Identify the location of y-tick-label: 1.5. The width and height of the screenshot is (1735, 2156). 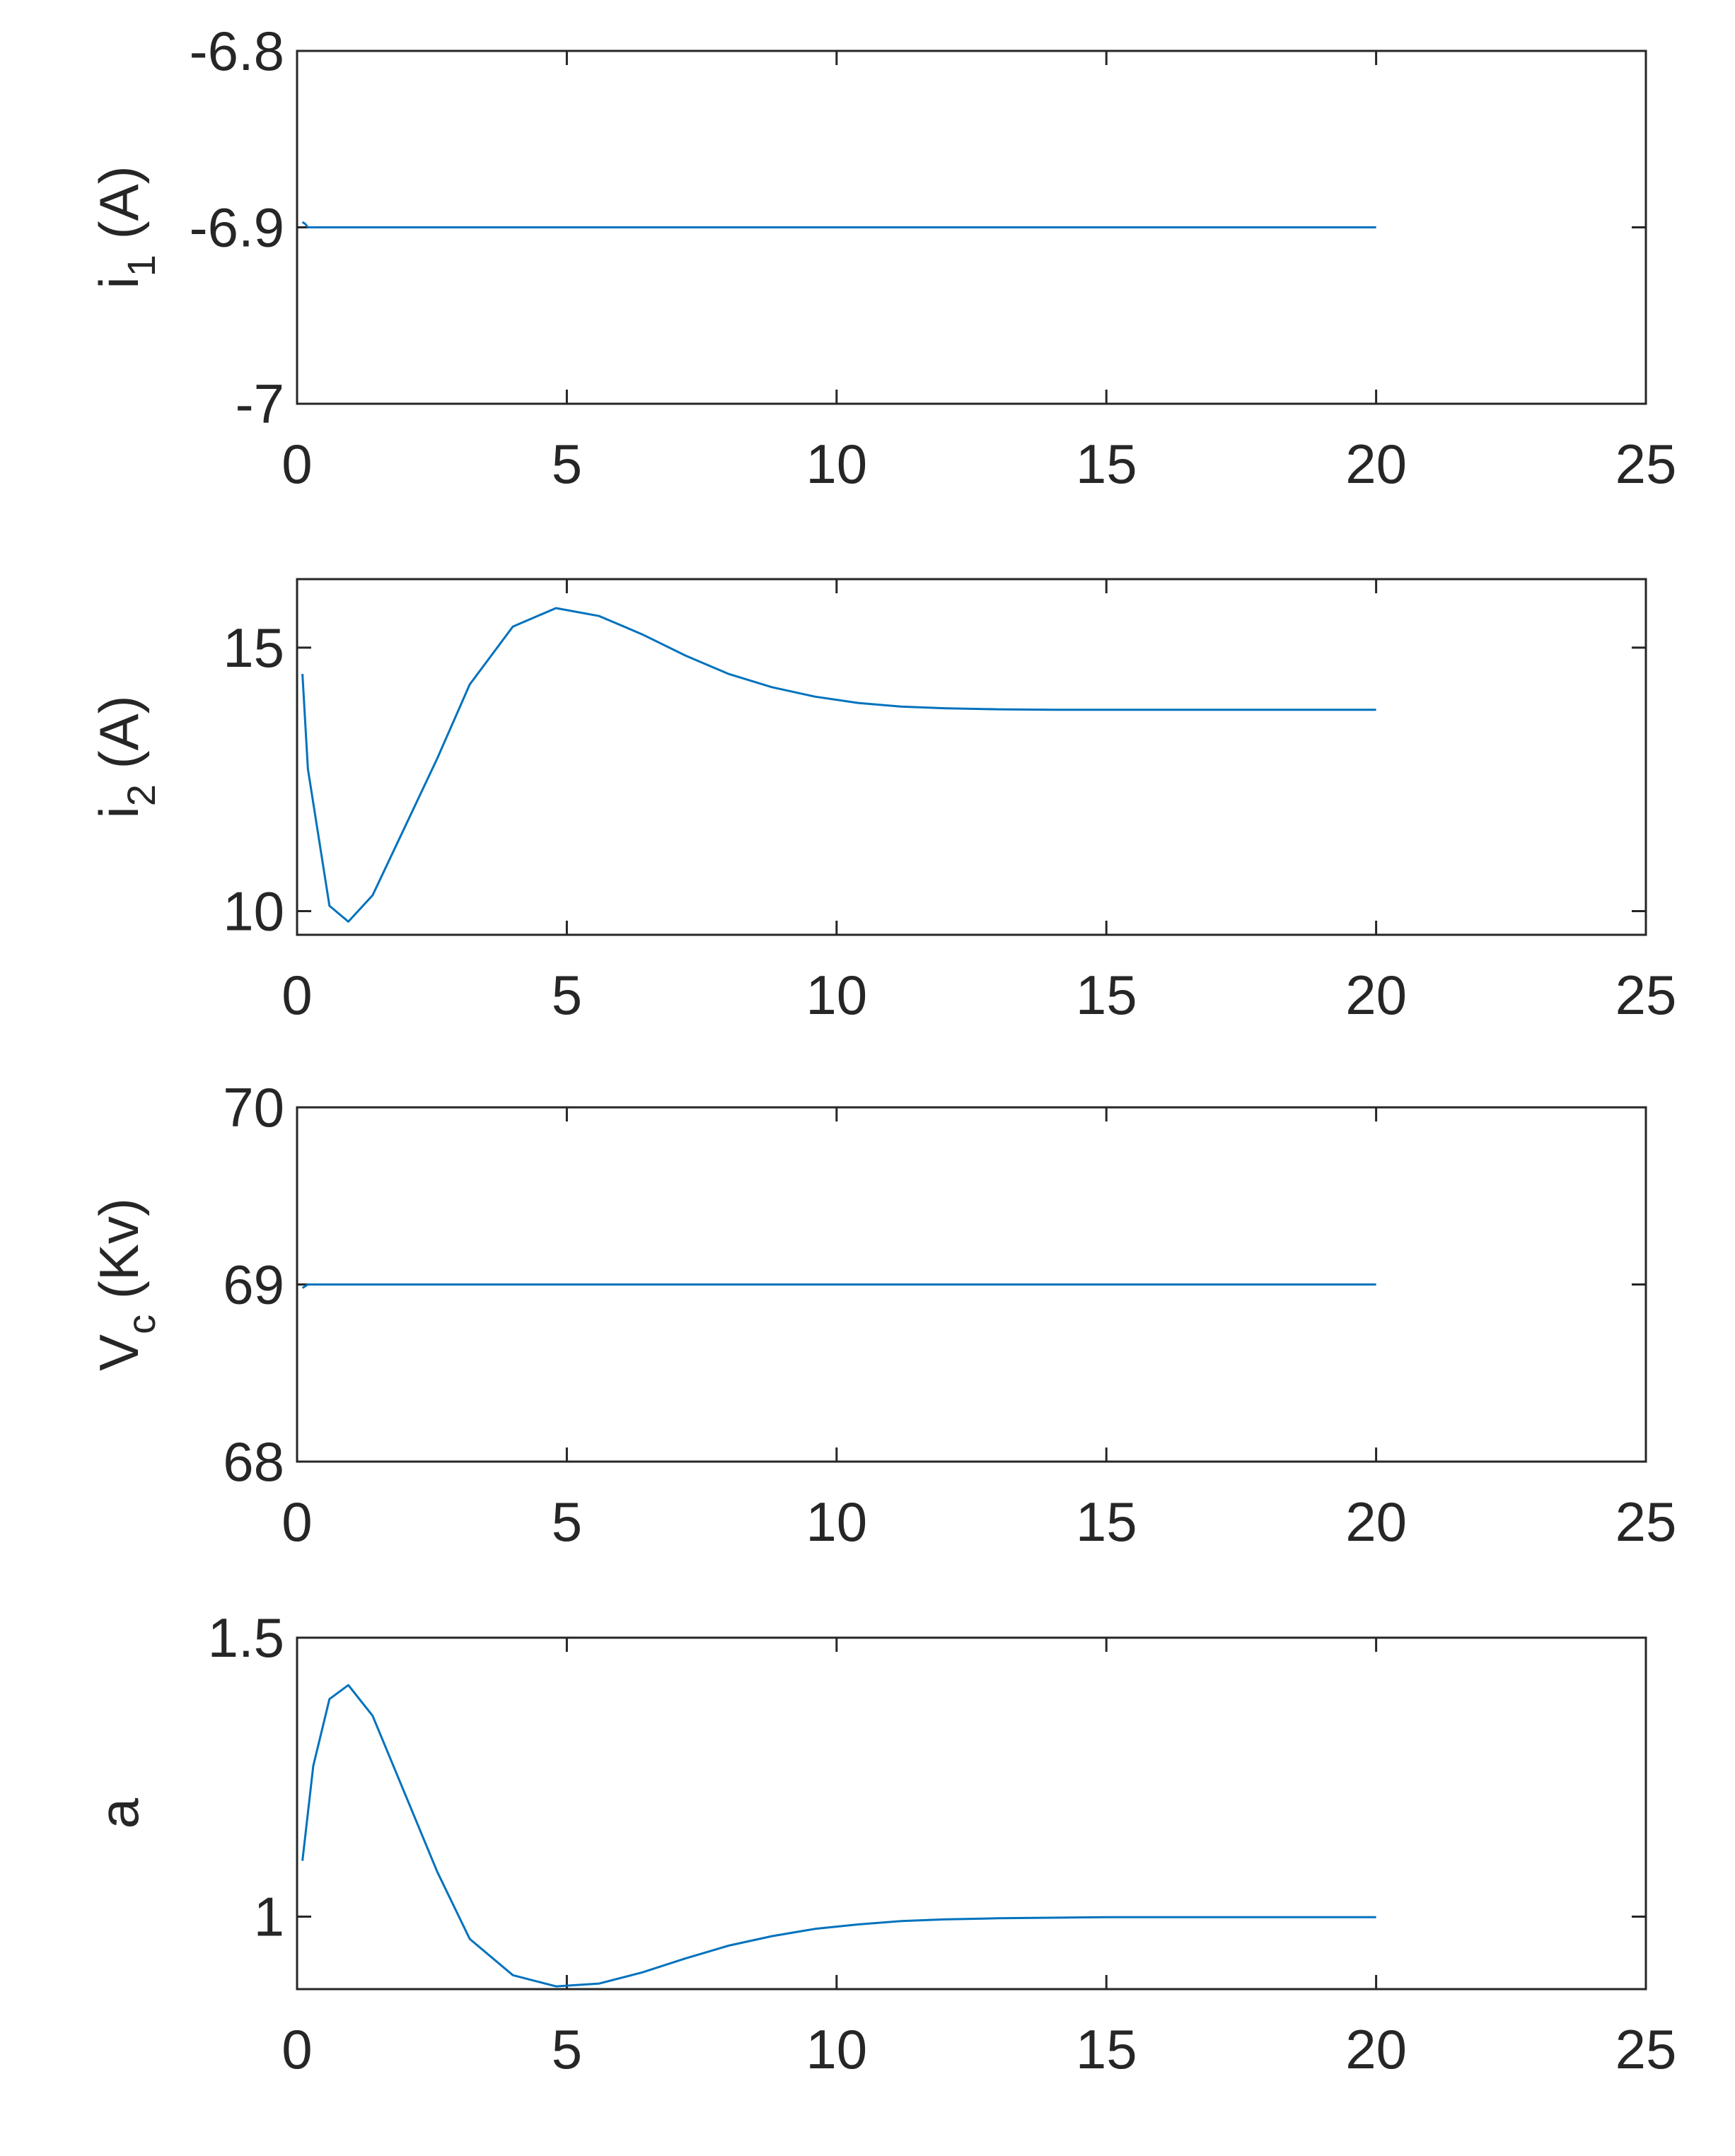
(246, 1638).